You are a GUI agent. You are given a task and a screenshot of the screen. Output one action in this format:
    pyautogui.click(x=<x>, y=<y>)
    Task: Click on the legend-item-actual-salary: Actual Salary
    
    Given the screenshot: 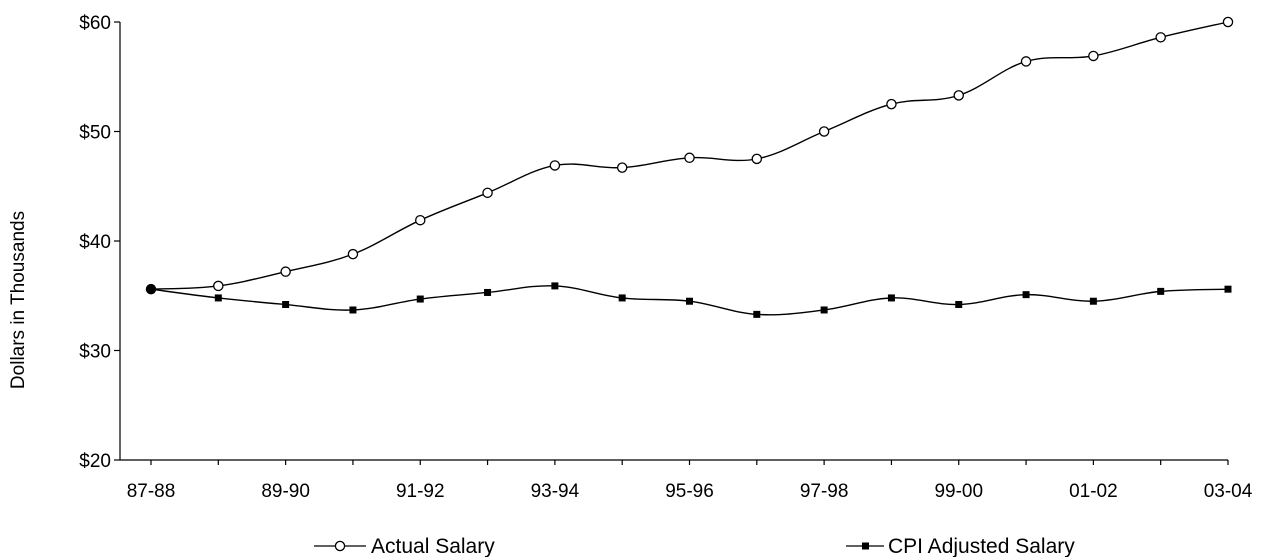 What is the action you would take?
    pyautogui.click(x=404, y=546)
    